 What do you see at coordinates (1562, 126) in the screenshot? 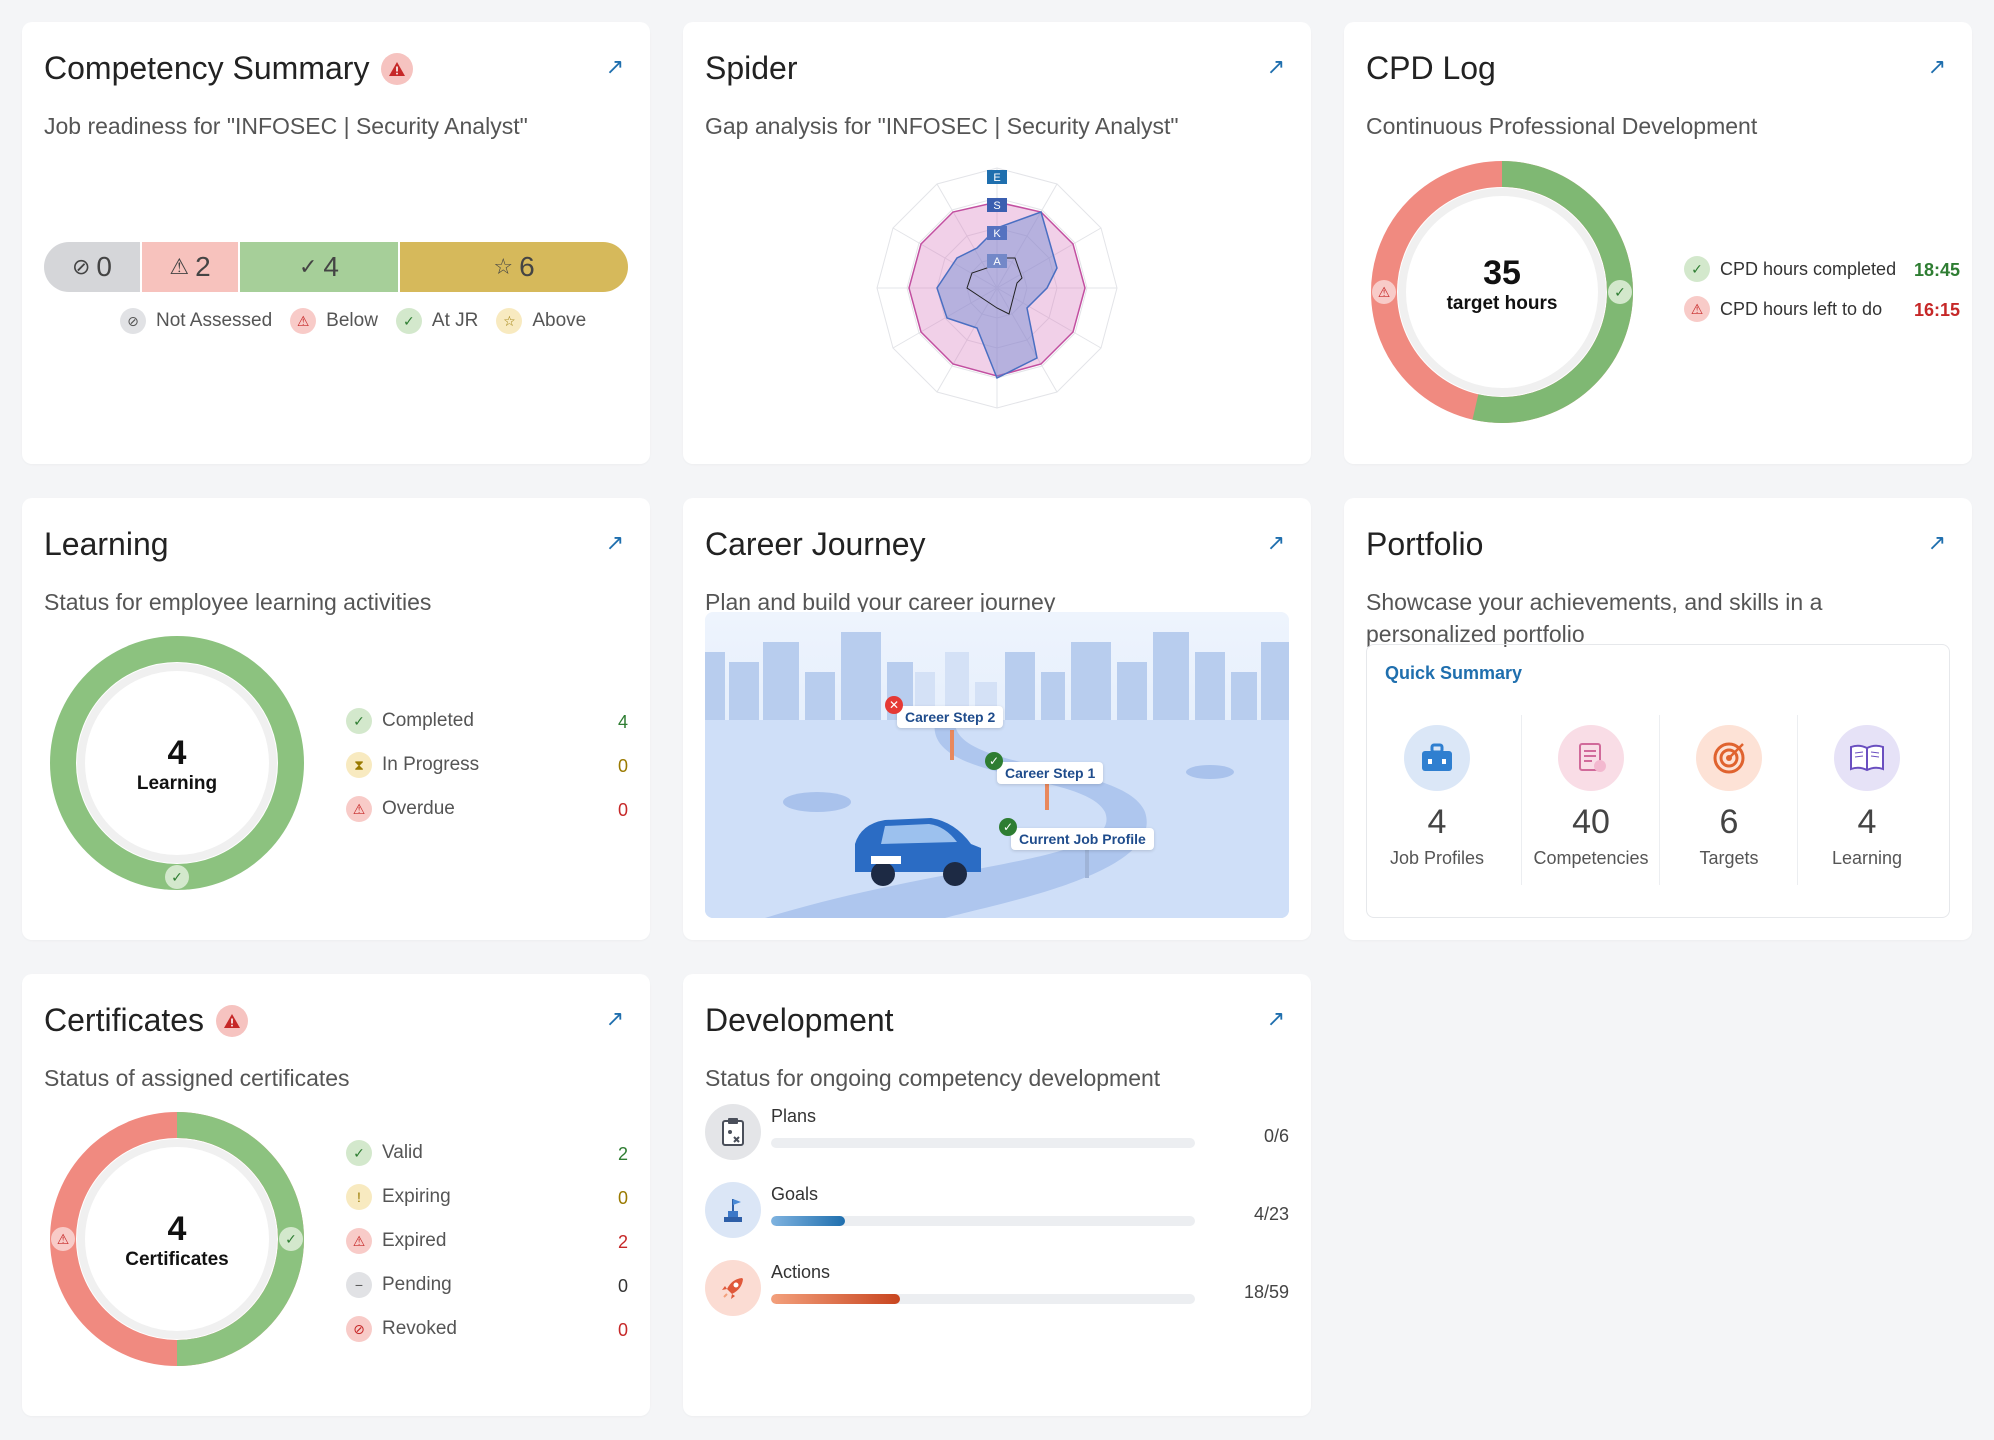
I see `cpd-subtitle: Continuous Professional Development` at bounding box center [1562, 126].